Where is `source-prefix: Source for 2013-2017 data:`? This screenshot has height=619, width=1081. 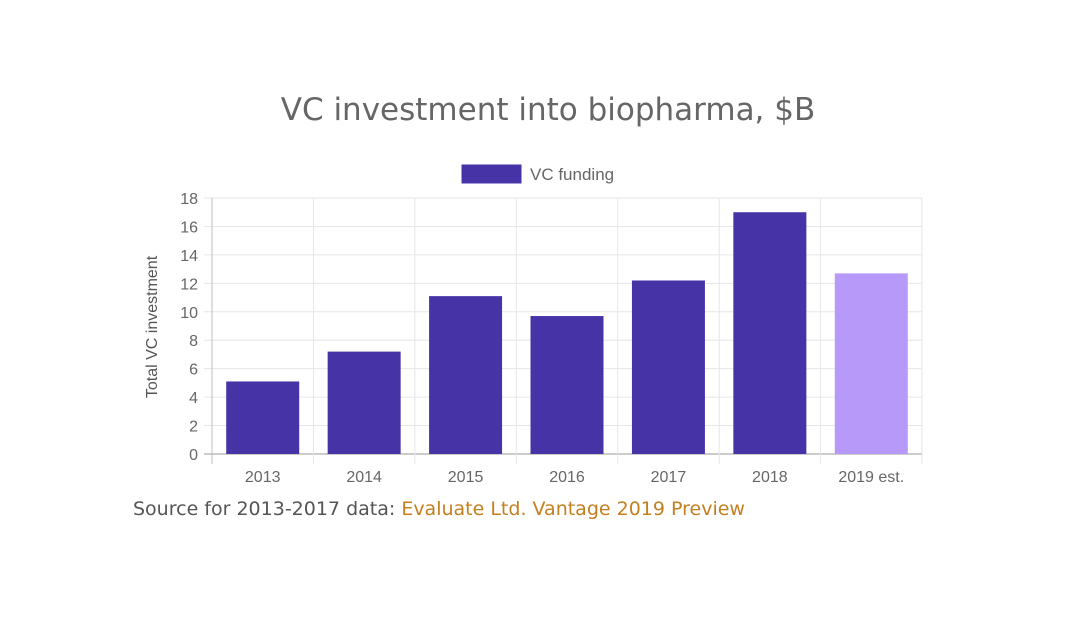 source-prefix: Source for 2013-2017 data: is located at coordinates (267, 509).